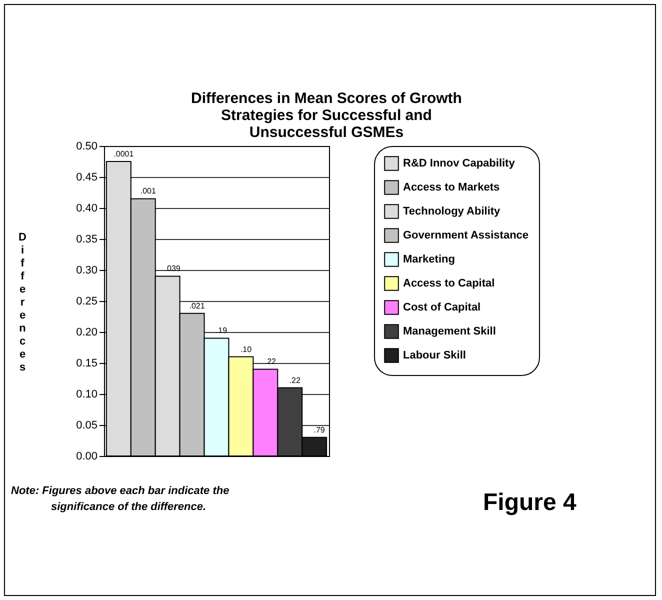 This screenshot has height=600, width=662. Describe the element at coordinates (120, 499) in the screenshot. I see `text: Note: Figures above each bar indicate the significance of the difference.` at that location.